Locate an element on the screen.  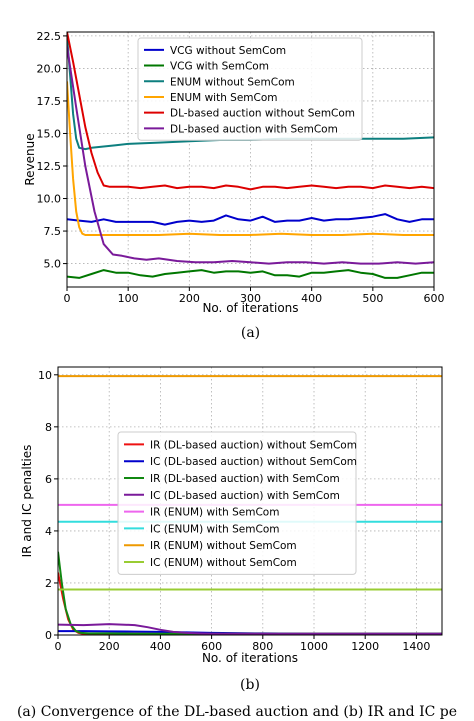
chart-b-x-ticks: 0 200 400 600 800 1000 1200 1400 is located at coordinates (242, 644).